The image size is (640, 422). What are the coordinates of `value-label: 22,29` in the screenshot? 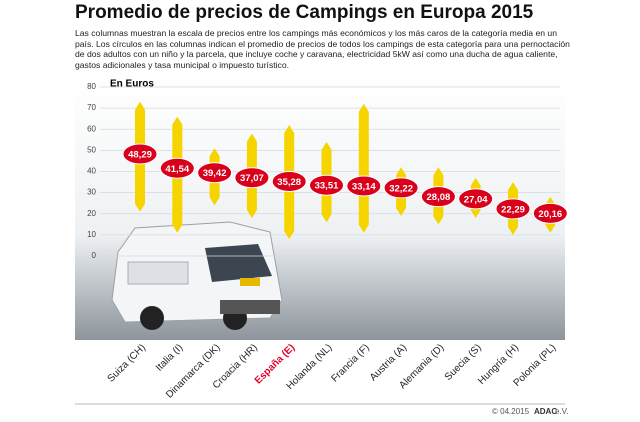 It's located at (513, 209).